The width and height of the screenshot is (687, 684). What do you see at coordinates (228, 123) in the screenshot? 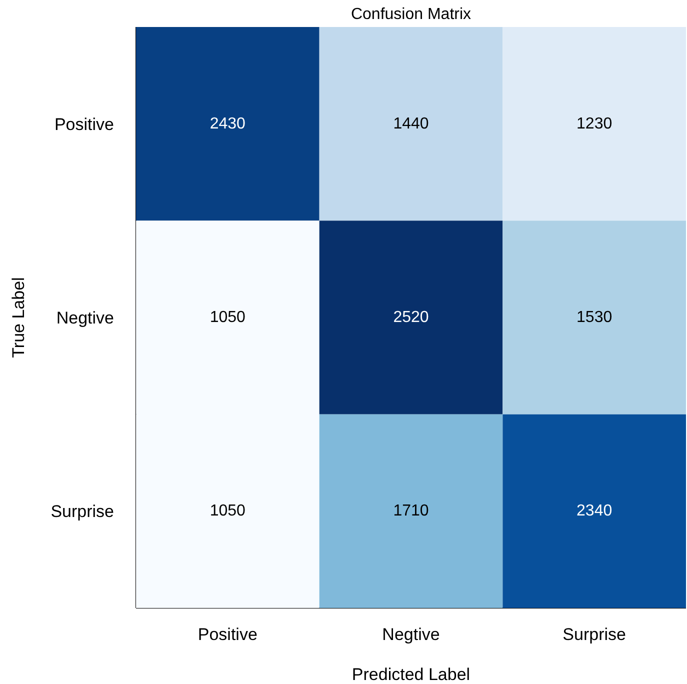
I see `data-label: 2430` at bounding box center [228, 123].